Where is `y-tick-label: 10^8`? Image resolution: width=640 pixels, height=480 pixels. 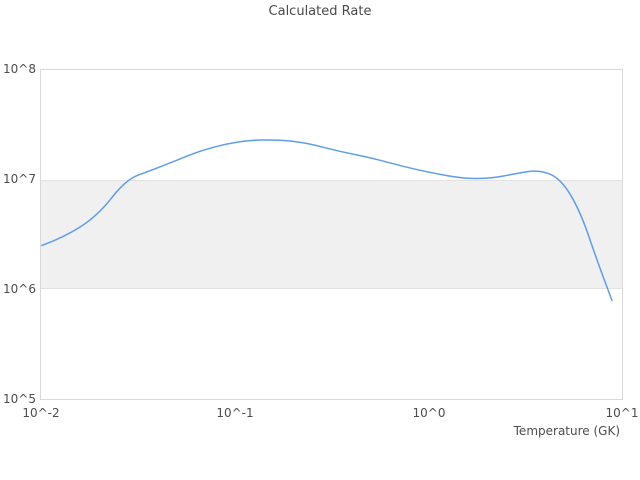
y-tick-label: 10^8 is located at coordinates (19, 69).